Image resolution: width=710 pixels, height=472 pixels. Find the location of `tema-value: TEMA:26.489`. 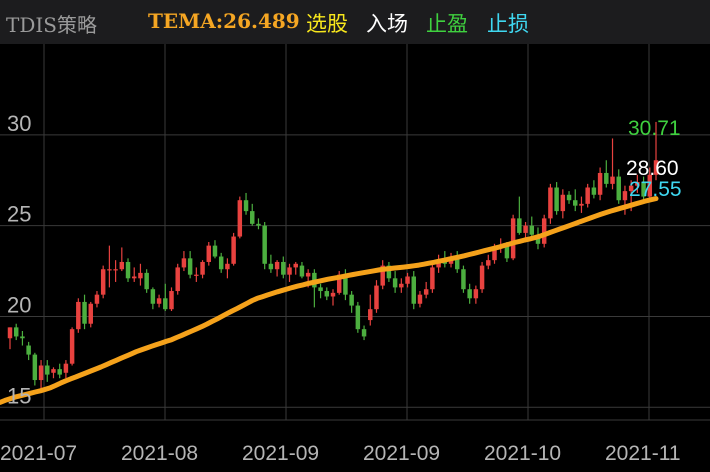

tema-value: TEMA:26.489 is located at coordinates (224, 21).